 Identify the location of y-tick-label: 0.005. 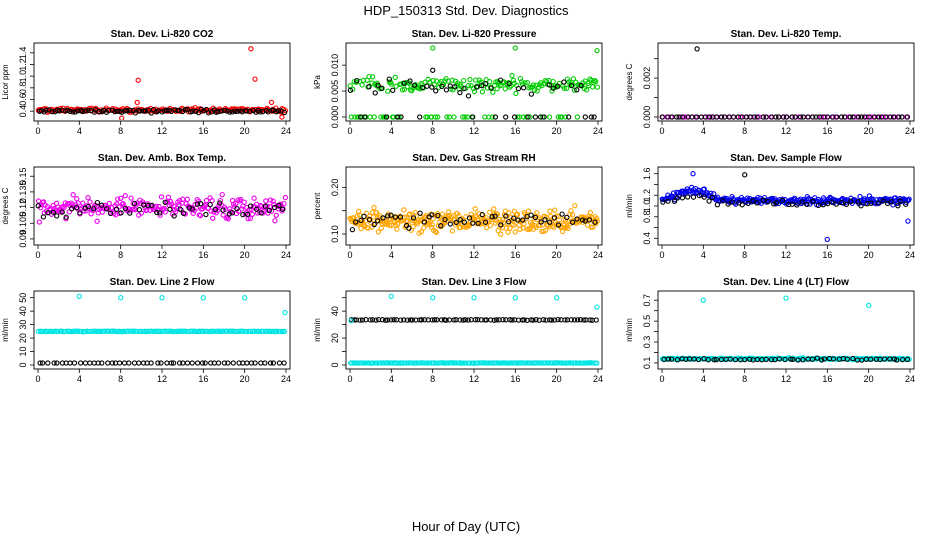
(335, 91).